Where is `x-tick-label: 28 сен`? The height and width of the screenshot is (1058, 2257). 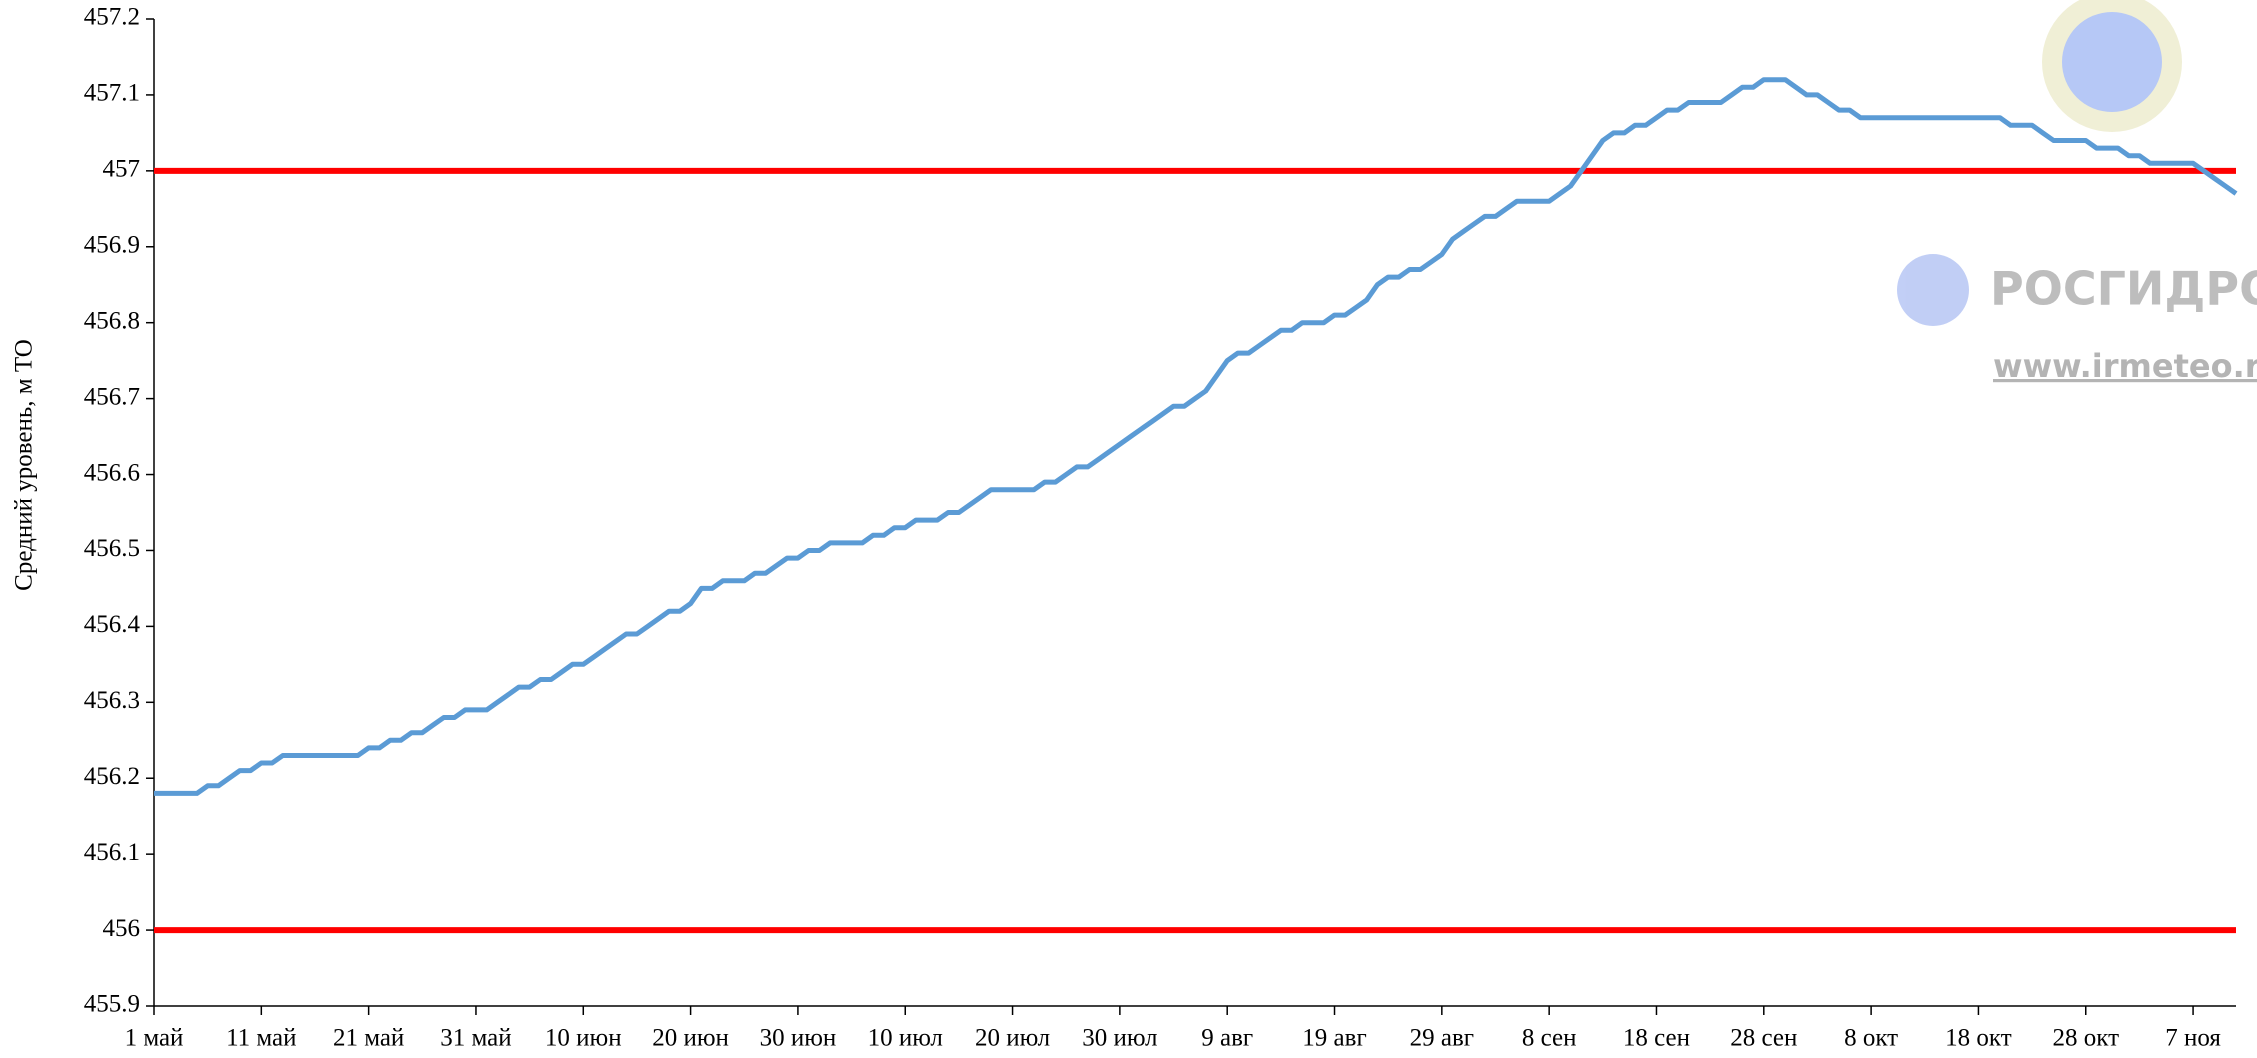
x-tick-label: 28 сен is located at coordinates (1763, 1038).